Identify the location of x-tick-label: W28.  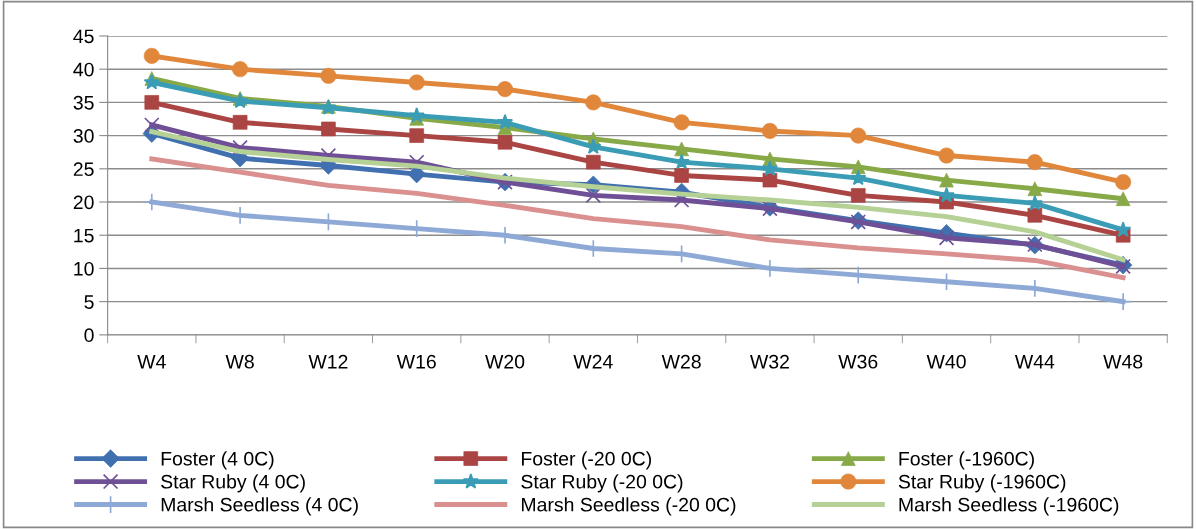
(681, 361).